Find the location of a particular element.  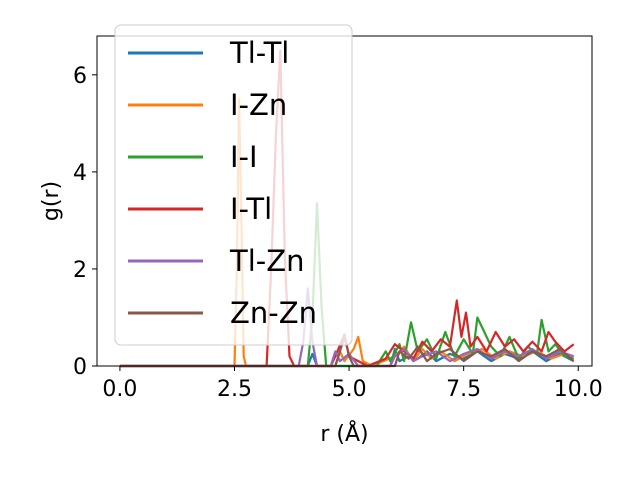

y-tick-label: 2 is located at coordinates (80, 270).